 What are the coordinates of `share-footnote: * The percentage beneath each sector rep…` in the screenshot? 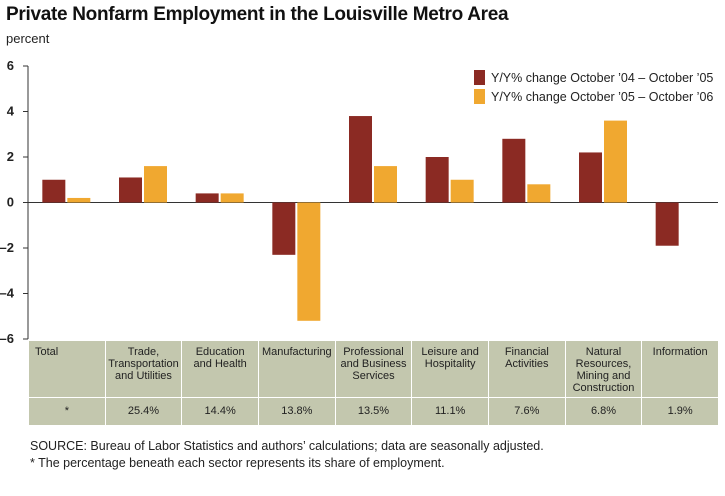 It's located at (237, 463).